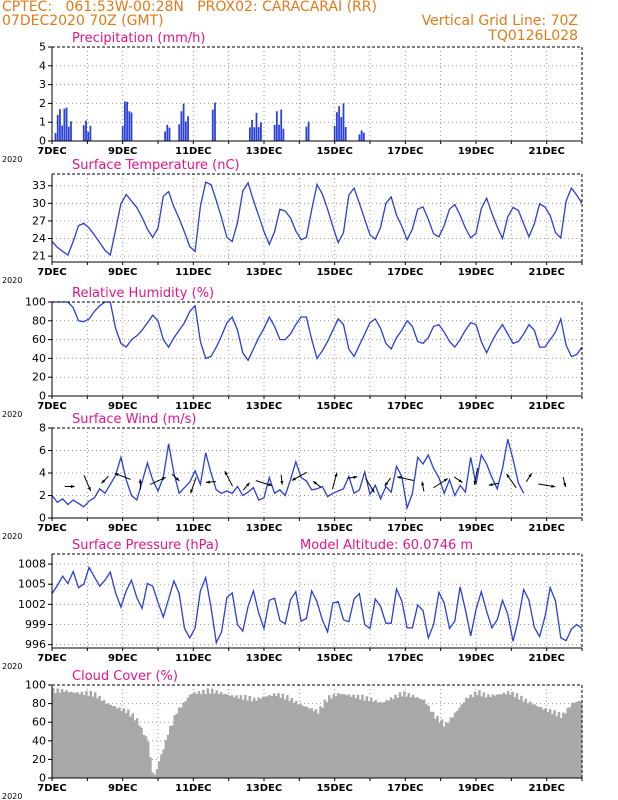 This screenshot has width=618, height=800. I want to click on precip-ytick-label: 1, so click(42, 122).